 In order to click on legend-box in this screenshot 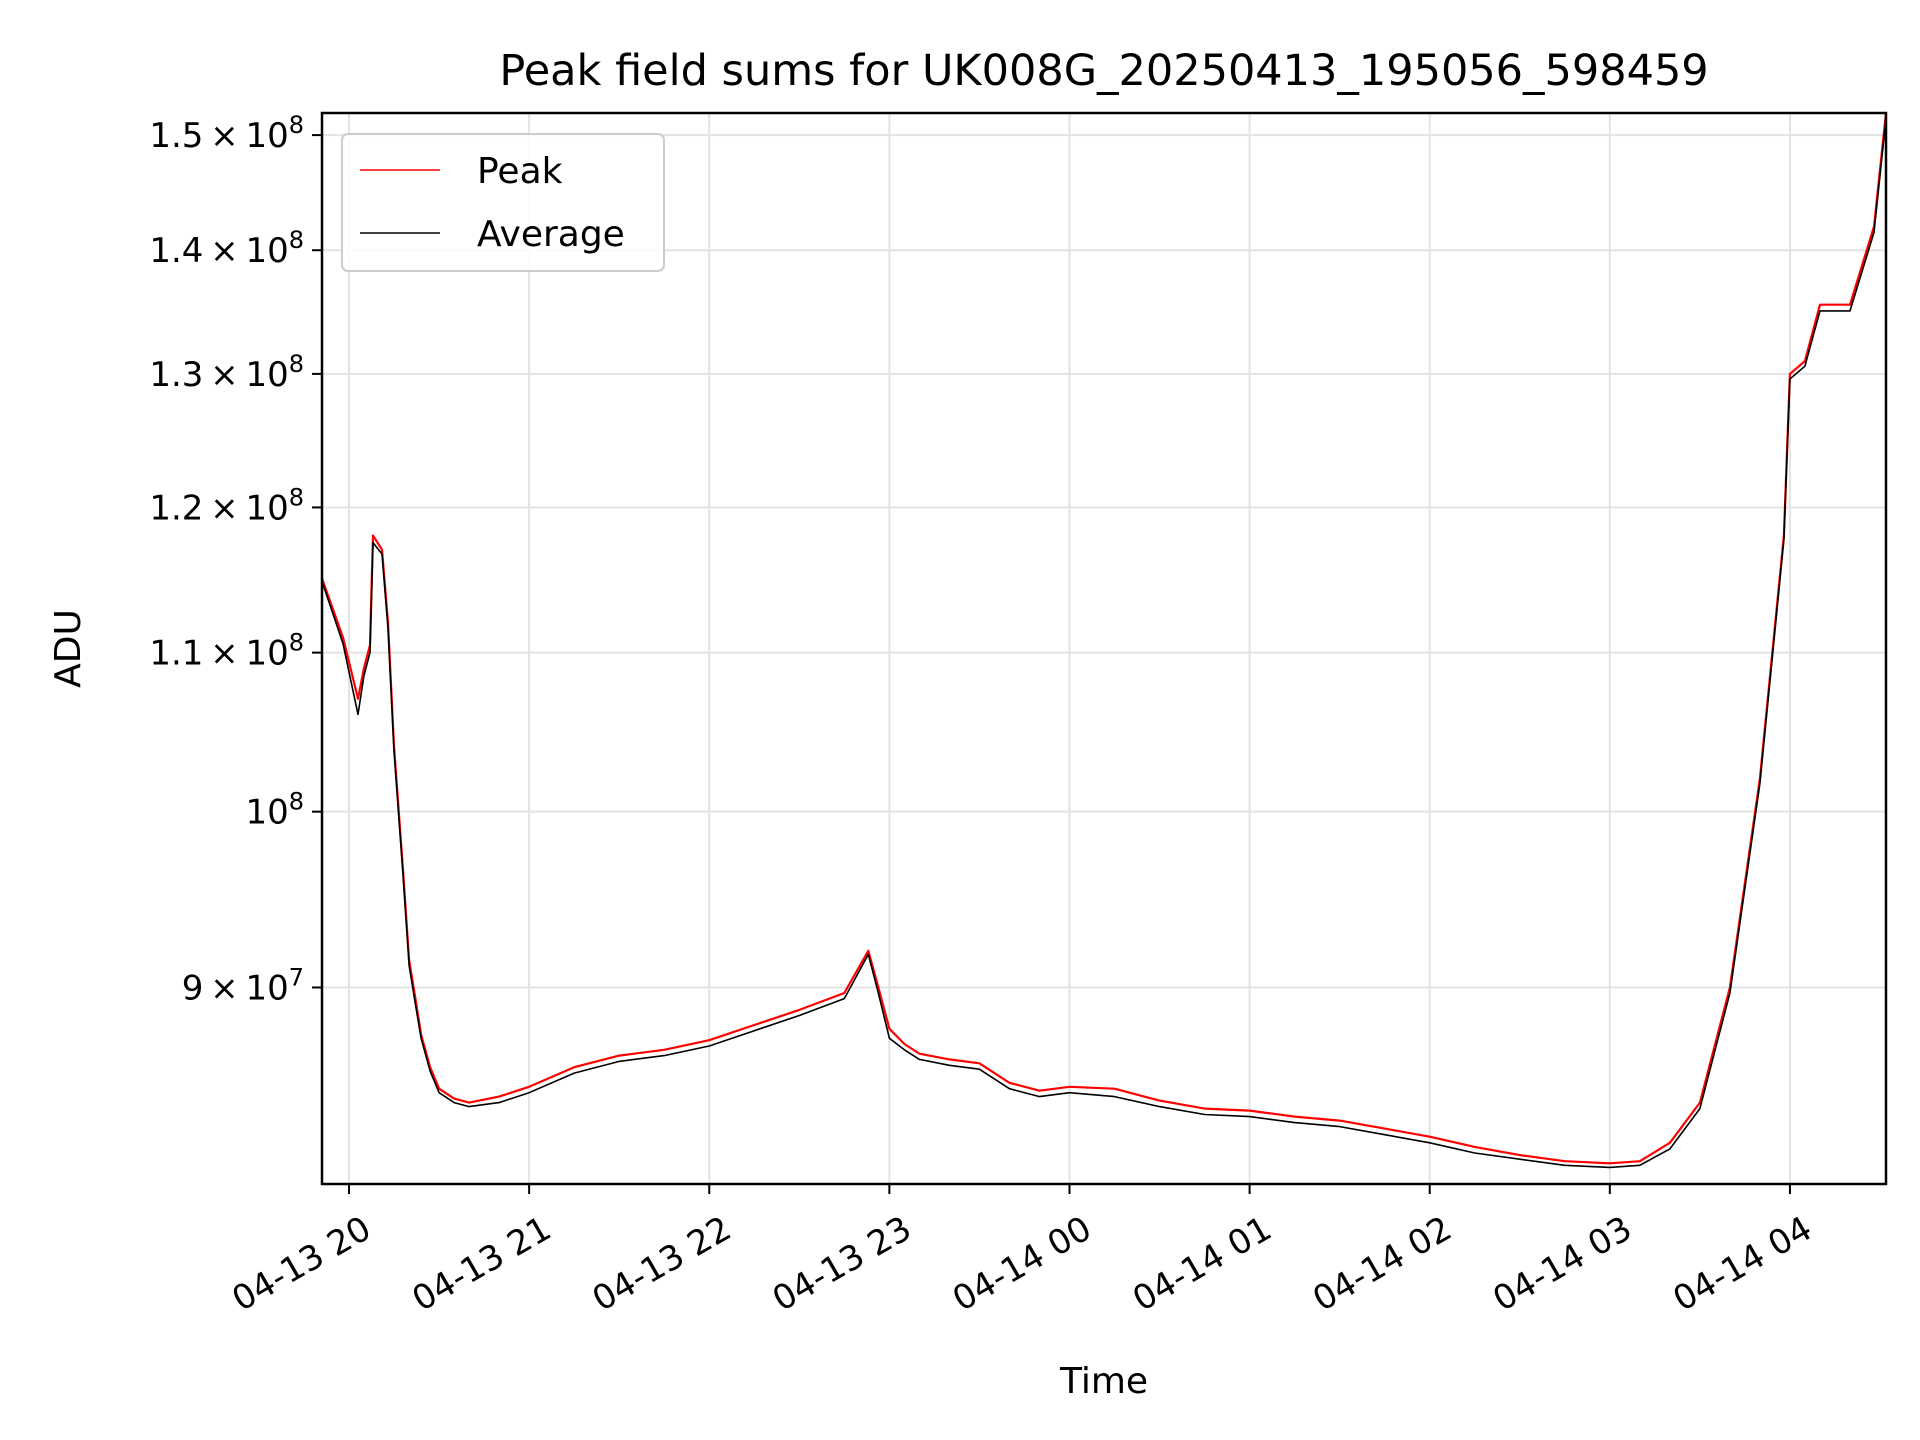, I will do `click(503, 202)`.